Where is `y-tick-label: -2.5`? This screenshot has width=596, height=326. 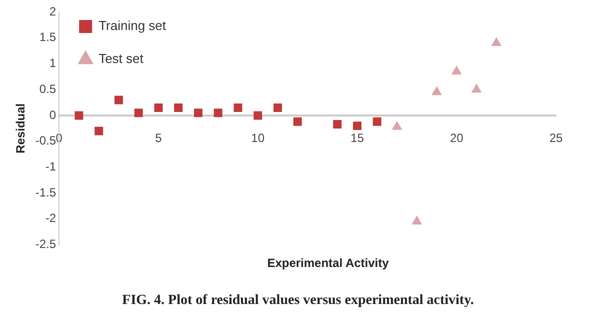 y-tick-label: -2.5 is located at coordinates (45, 244).